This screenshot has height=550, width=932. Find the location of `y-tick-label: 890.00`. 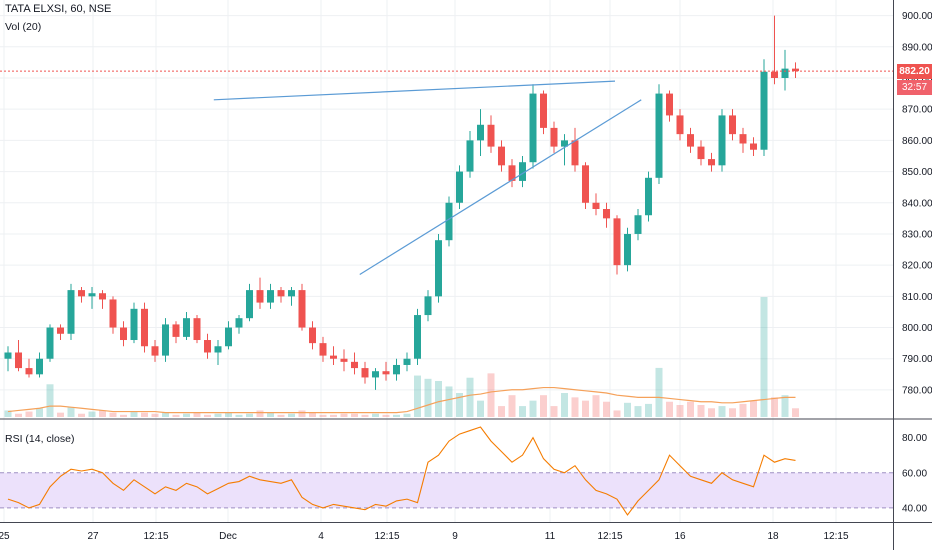

y-tick-label: 890.00 is located at coordinates (917, 47).